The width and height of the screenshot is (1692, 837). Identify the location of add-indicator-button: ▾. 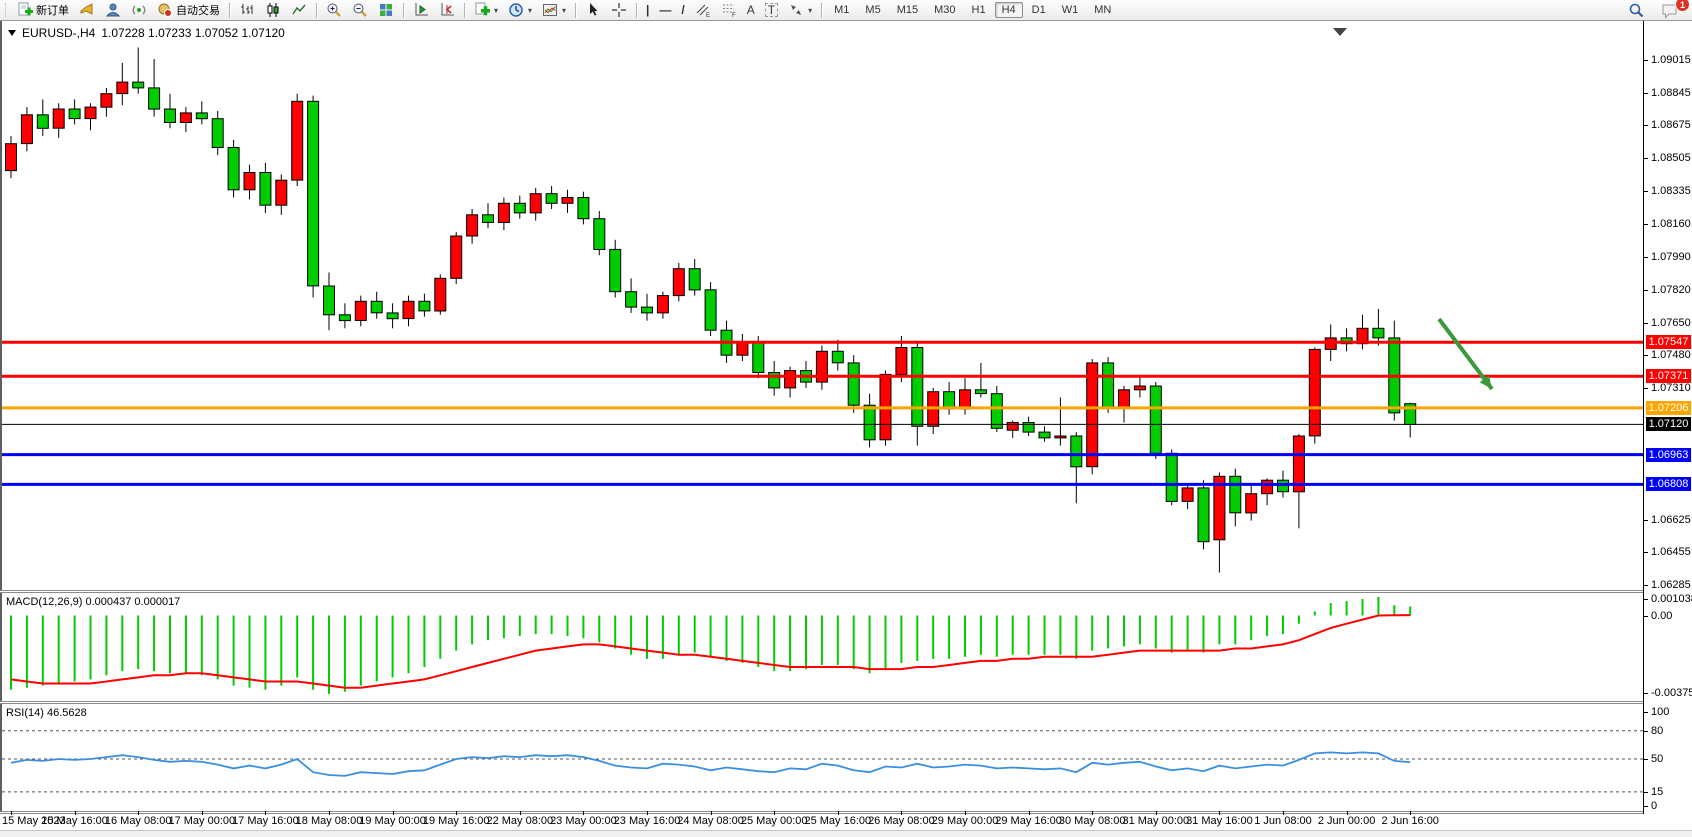
(486, 10).